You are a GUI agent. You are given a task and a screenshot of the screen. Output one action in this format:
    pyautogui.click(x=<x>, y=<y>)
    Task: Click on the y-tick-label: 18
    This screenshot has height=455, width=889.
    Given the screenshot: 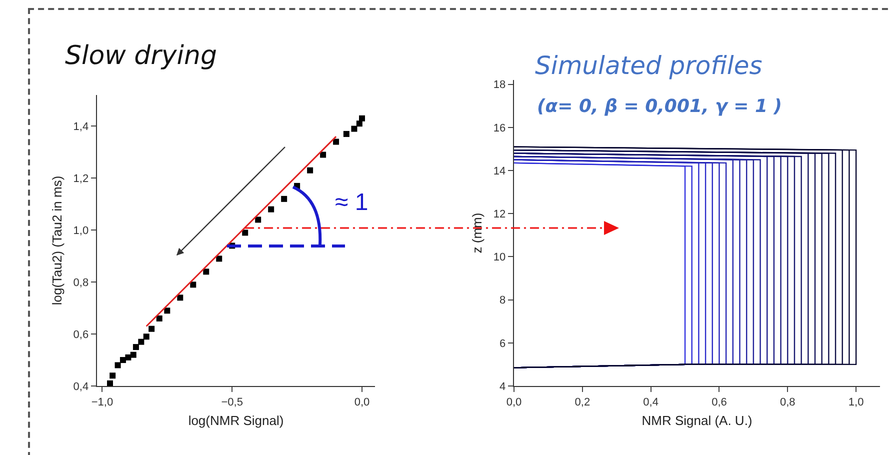 What is the action you would take?
    pyautogui.click(x=499, y=85)
    